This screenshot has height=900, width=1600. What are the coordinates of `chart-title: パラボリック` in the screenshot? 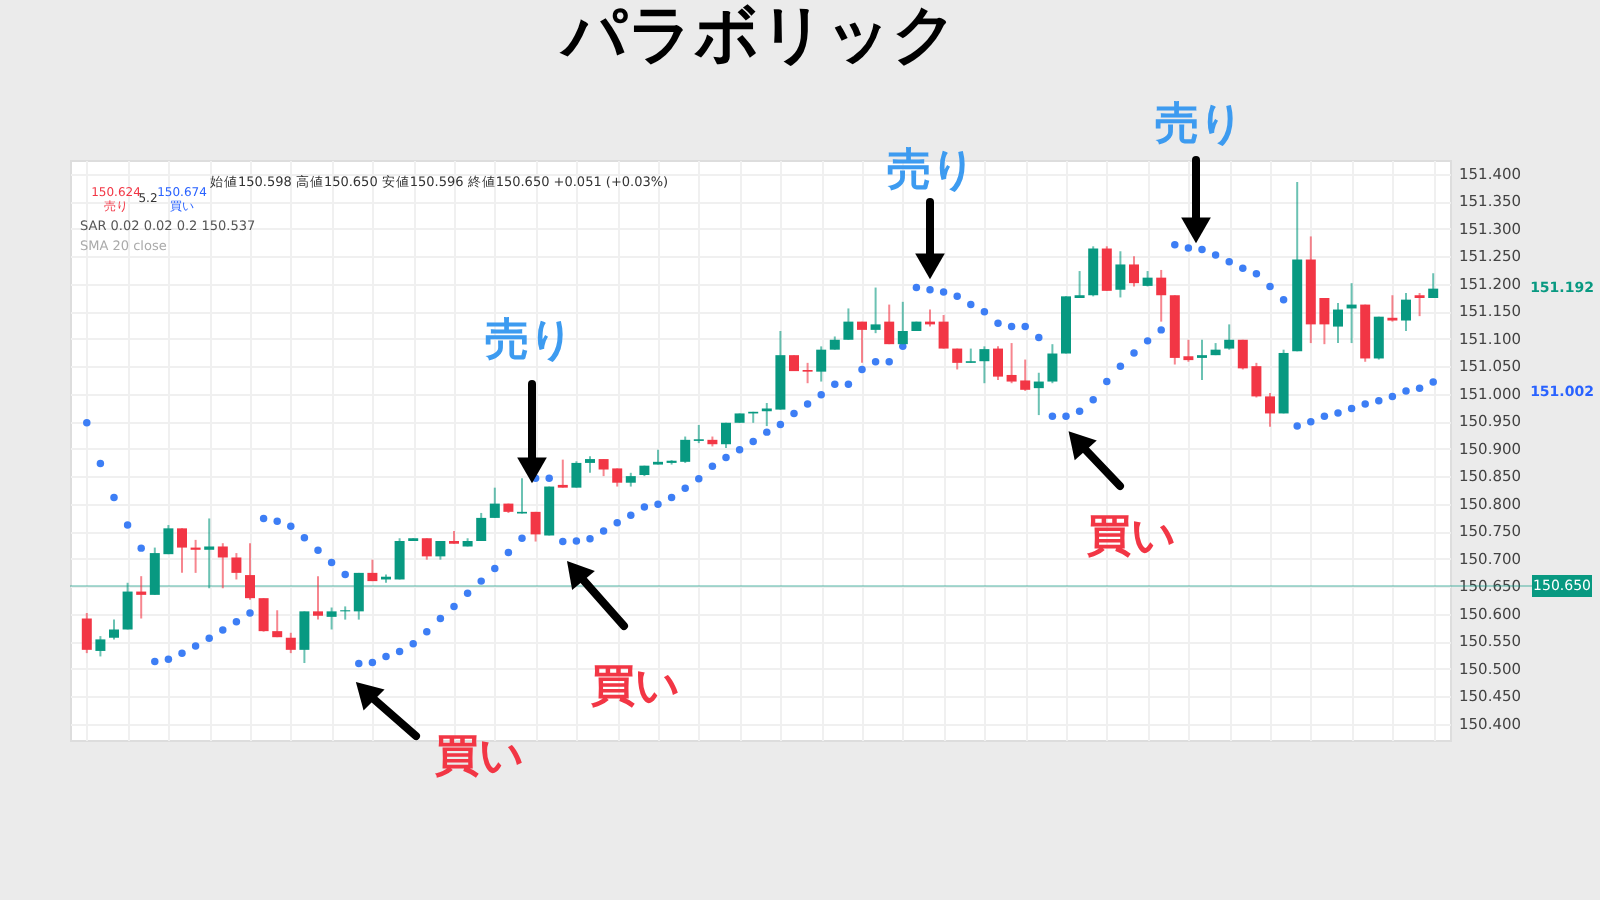 It's located at (758, 36).